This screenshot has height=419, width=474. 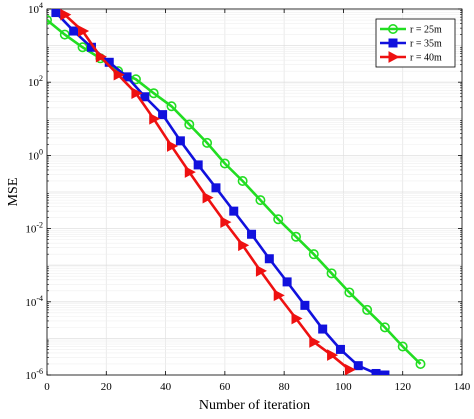 I want to click on legend-label: r = 40m, so click(x=426, y=58).